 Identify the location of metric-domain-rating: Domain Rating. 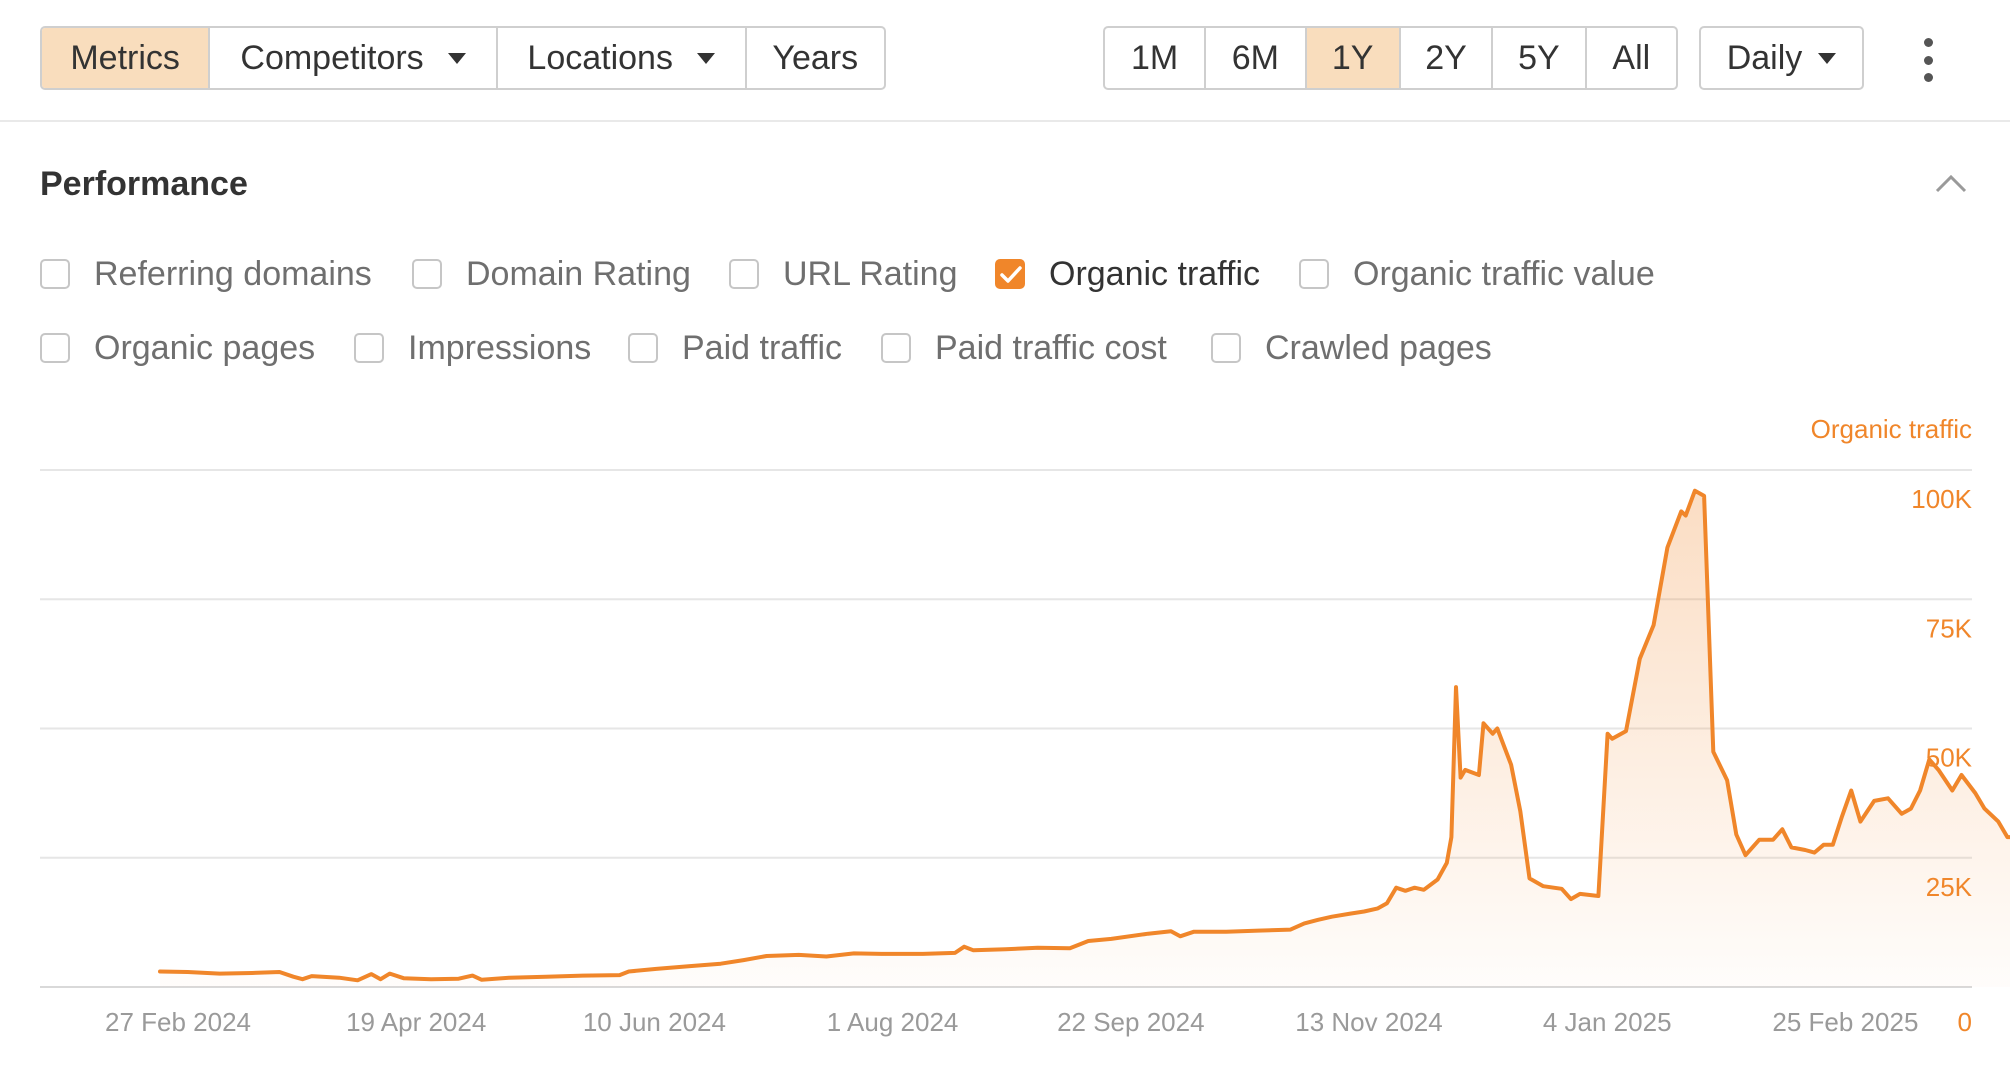
(551, 274).